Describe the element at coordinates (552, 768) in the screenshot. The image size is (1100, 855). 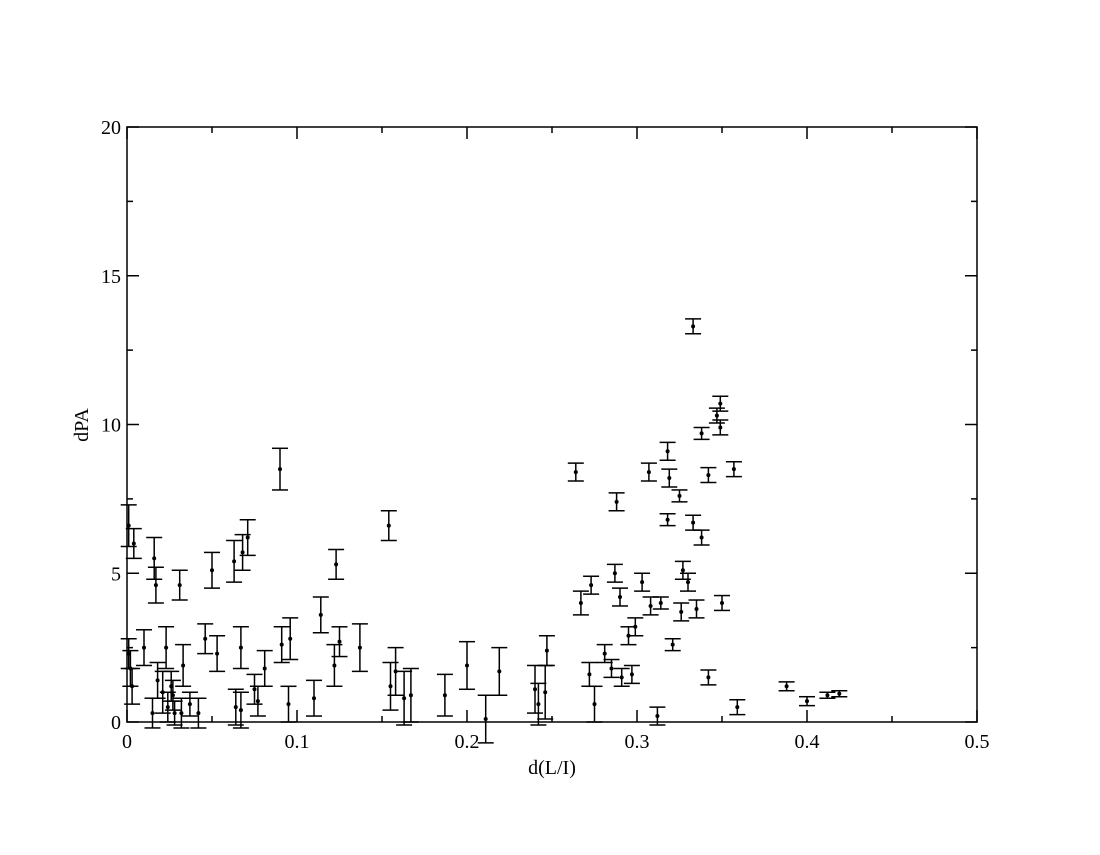
I see `x-axis-label: d(L/I)` at that location.